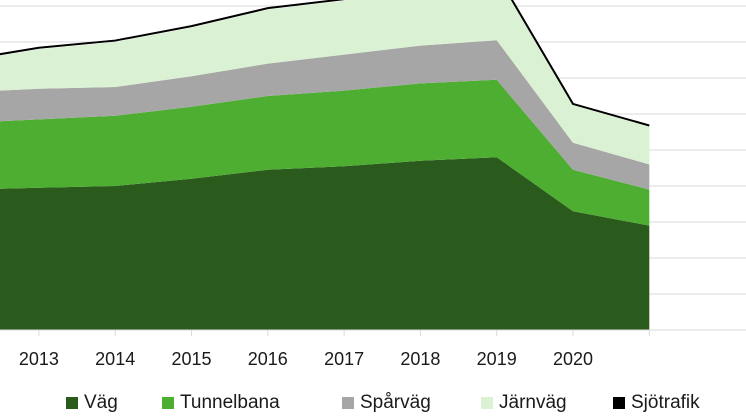 The width and height of the screenshot is (746, 419). Describe the element at coordinates (497, 359) in the screenshot. I see `x-tick-label: 2019` at that location.